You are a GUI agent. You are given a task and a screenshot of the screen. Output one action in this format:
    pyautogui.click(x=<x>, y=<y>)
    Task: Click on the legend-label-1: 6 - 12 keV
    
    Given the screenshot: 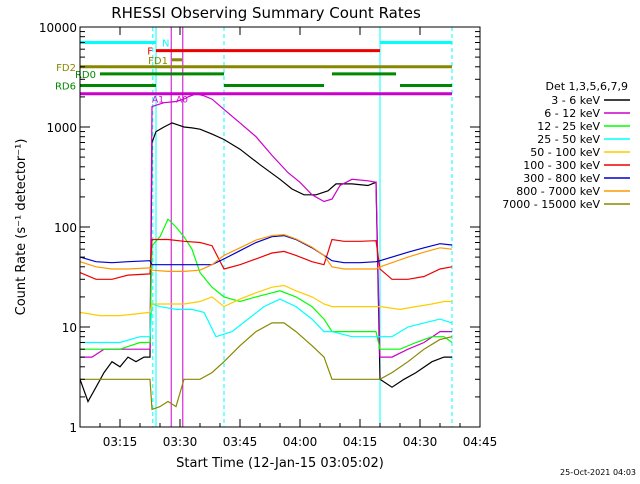 What is the action you would take?
    pyautogui.click(x=572, y=113)
    